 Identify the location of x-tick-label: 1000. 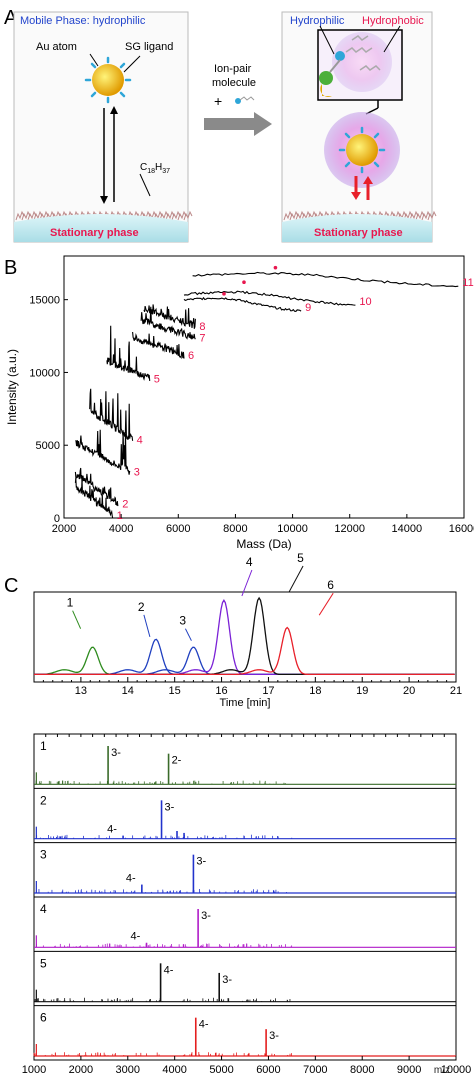
(34, 1070).